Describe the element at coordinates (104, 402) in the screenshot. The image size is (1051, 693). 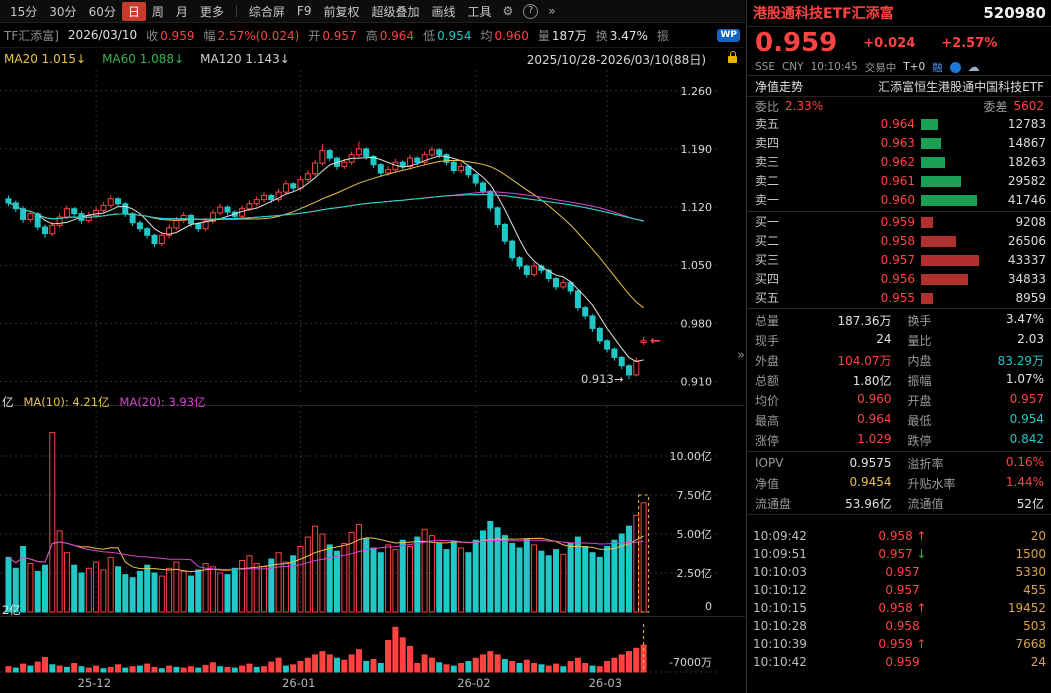
I see `volume-legend: 亿 MA(10): 4.21亿 MA(20): 3.93亿` at that location.